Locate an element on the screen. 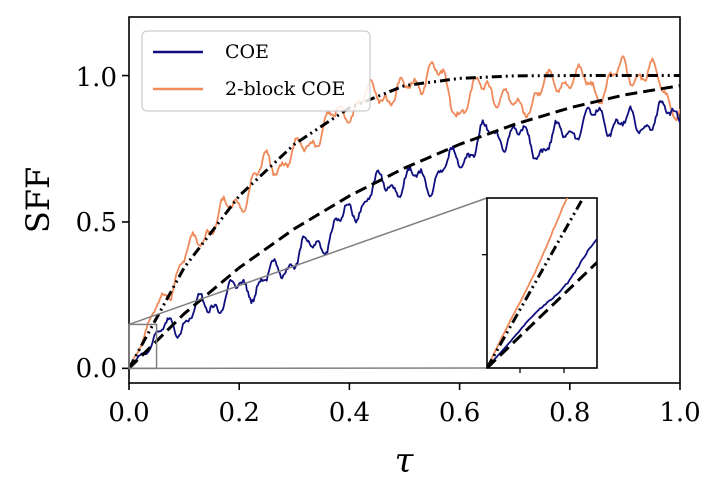 Image resolution: width=721 pixels, height=499 pixels. legend-label-coe: COE is located at coordinates (247, 52).